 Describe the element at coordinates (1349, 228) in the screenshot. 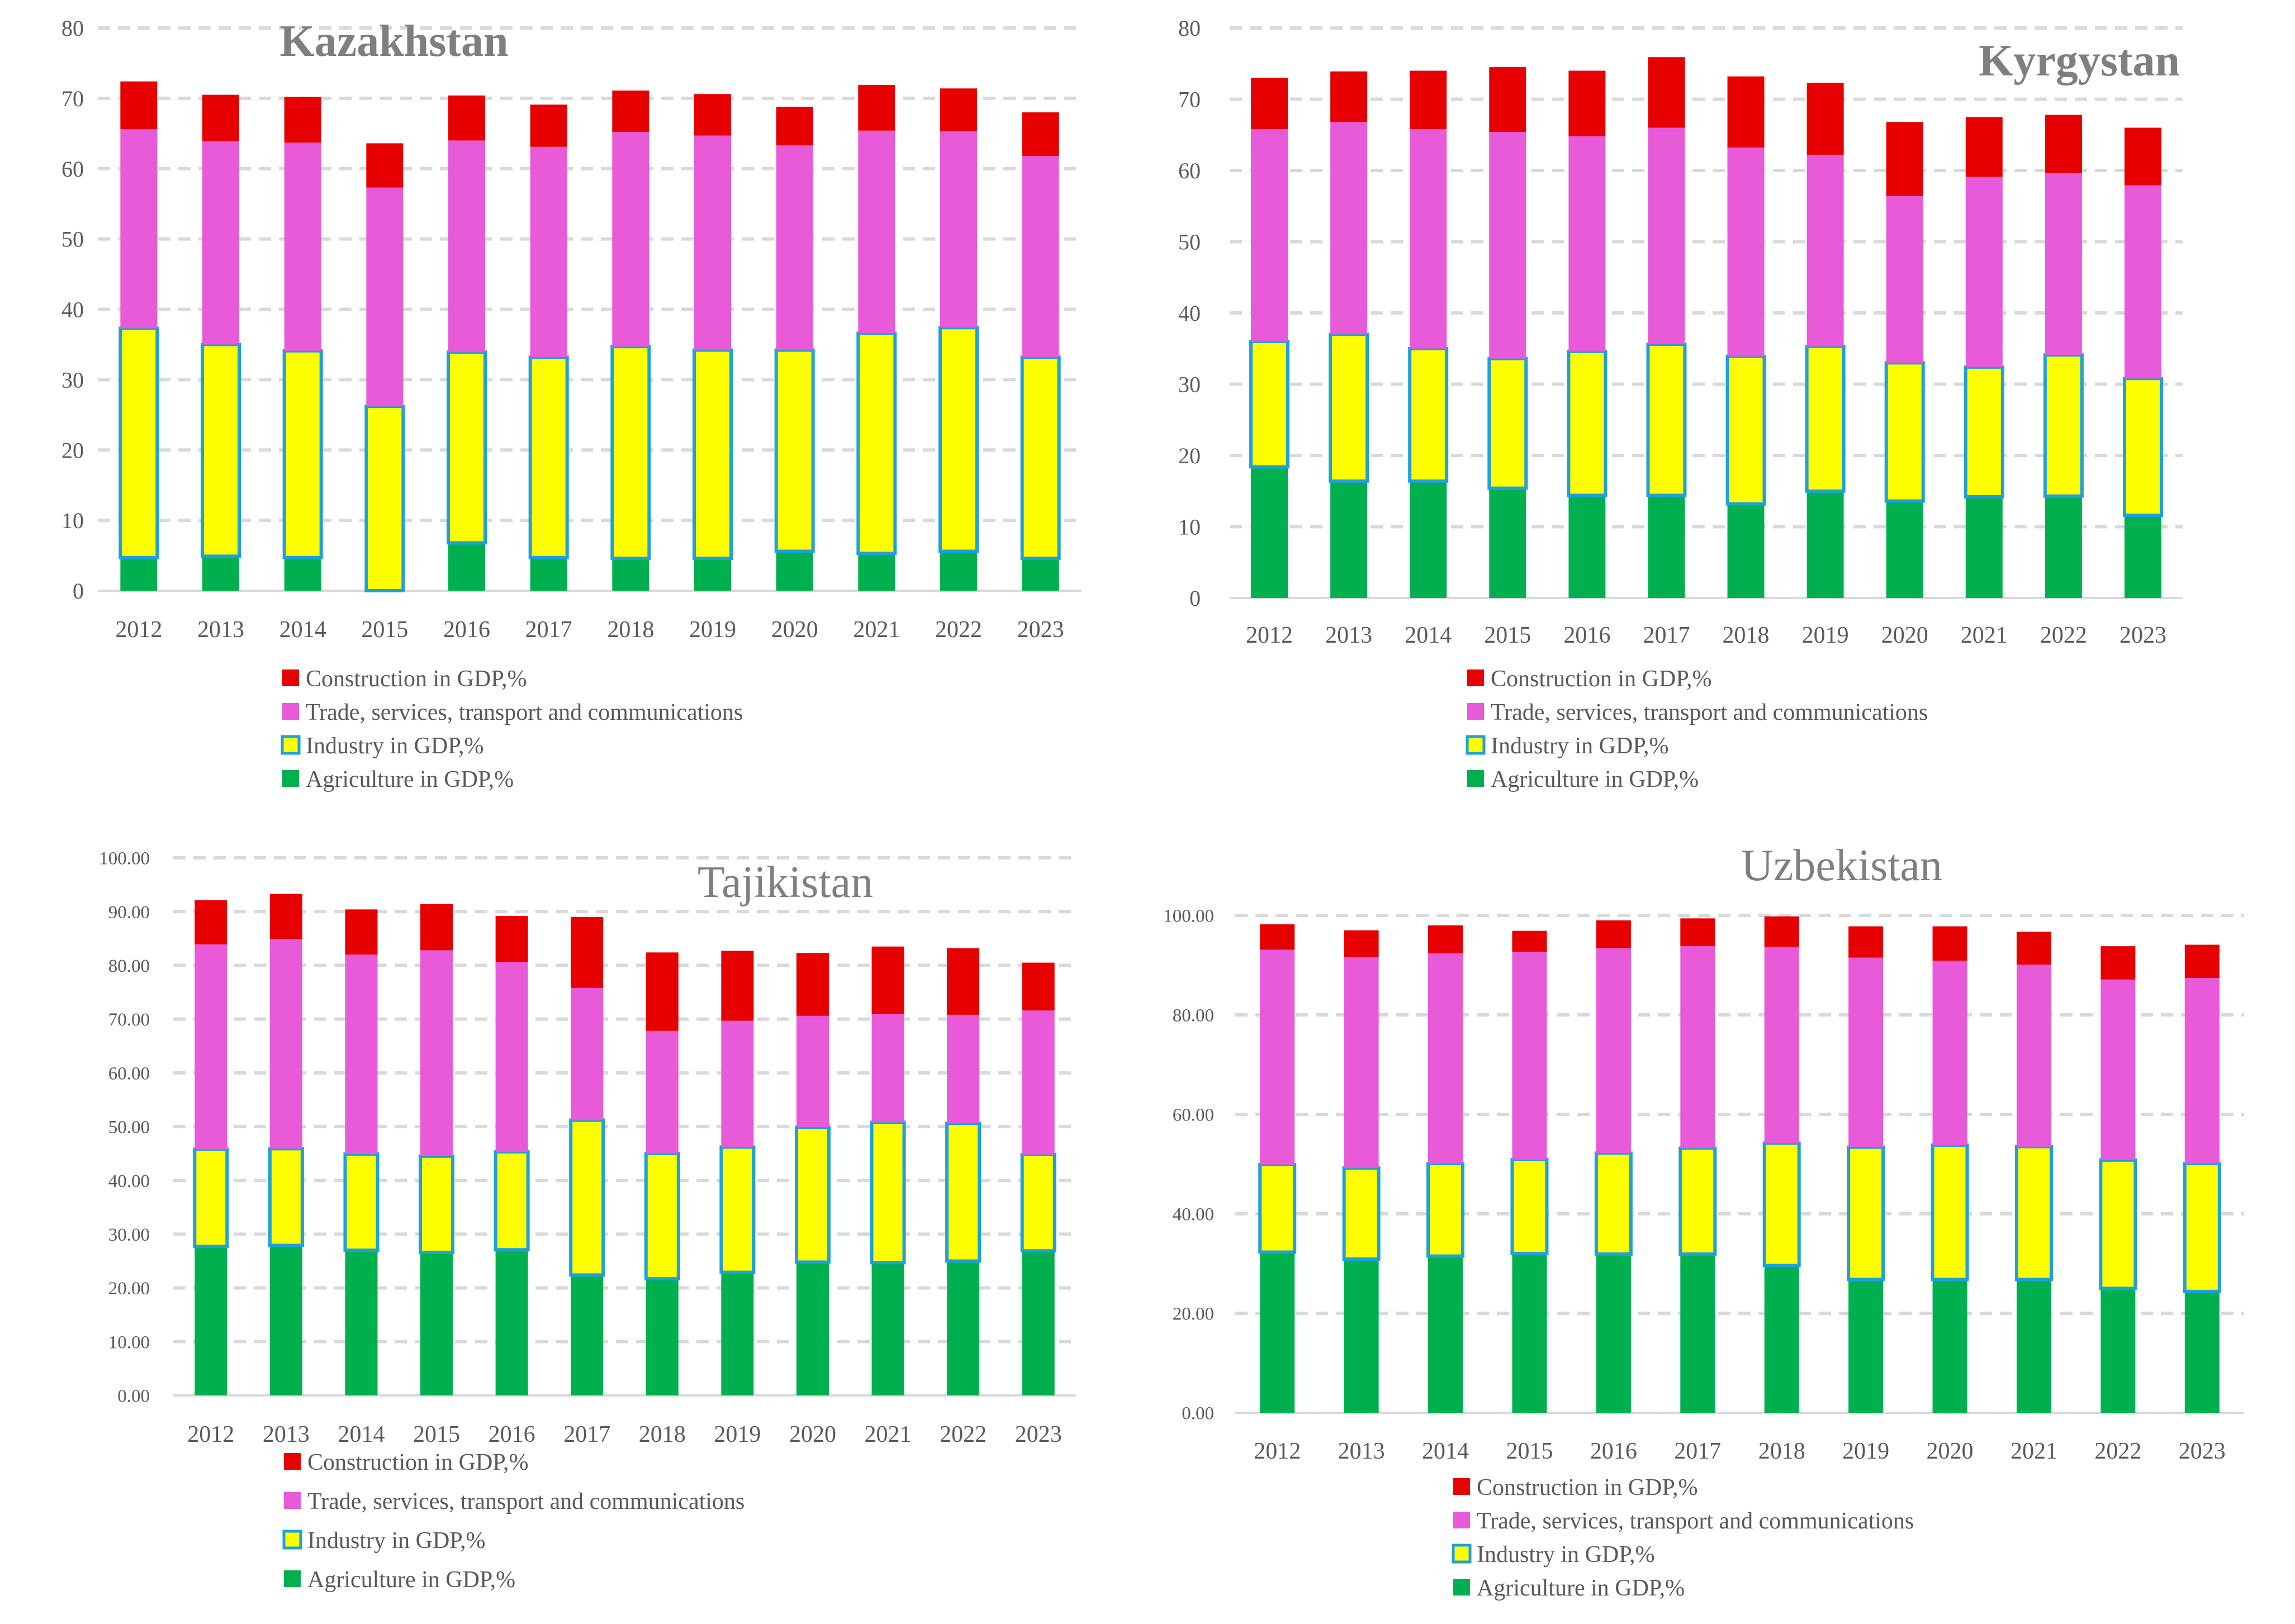

I see `kyrgystan-bar-trade-2013` at that location.